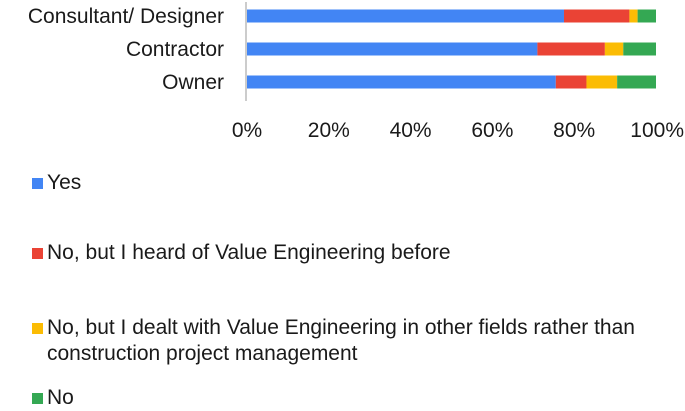 Image resolution: width=685 pixels, height=411 pixels. Describe the element at coordinates (175, 49) in the screenshot. I see `category-label: Contractor` at that location.